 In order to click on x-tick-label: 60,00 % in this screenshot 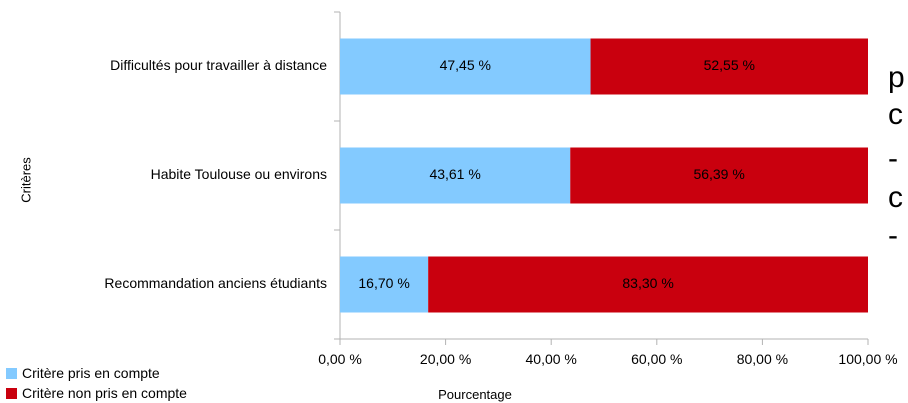, I will do `click(656, 359)`.